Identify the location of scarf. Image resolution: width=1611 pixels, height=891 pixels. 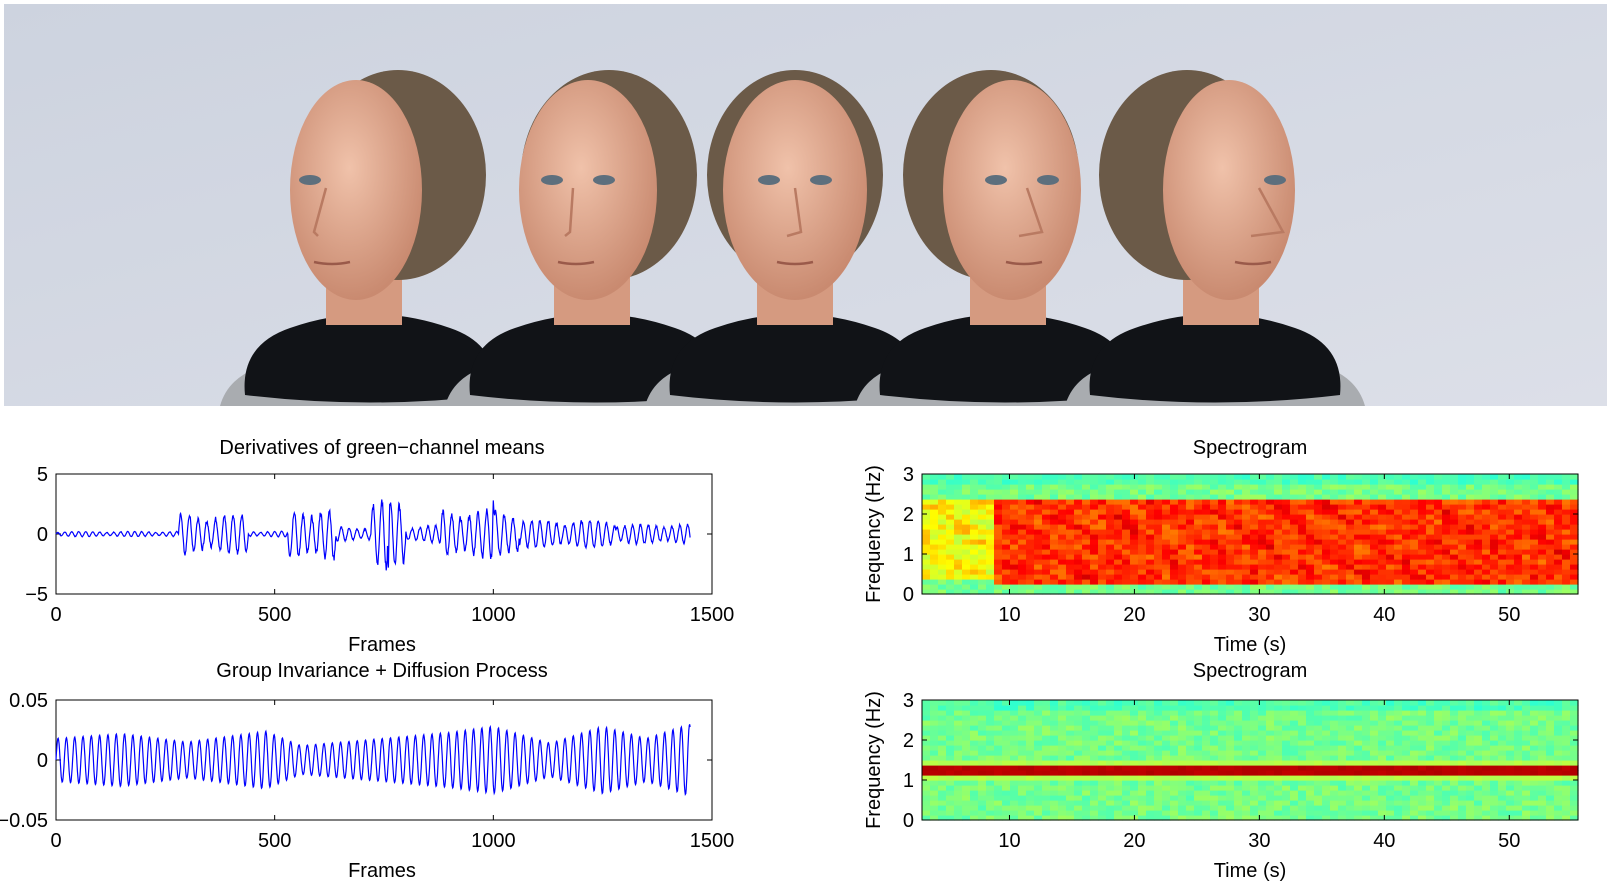
(595, 358).